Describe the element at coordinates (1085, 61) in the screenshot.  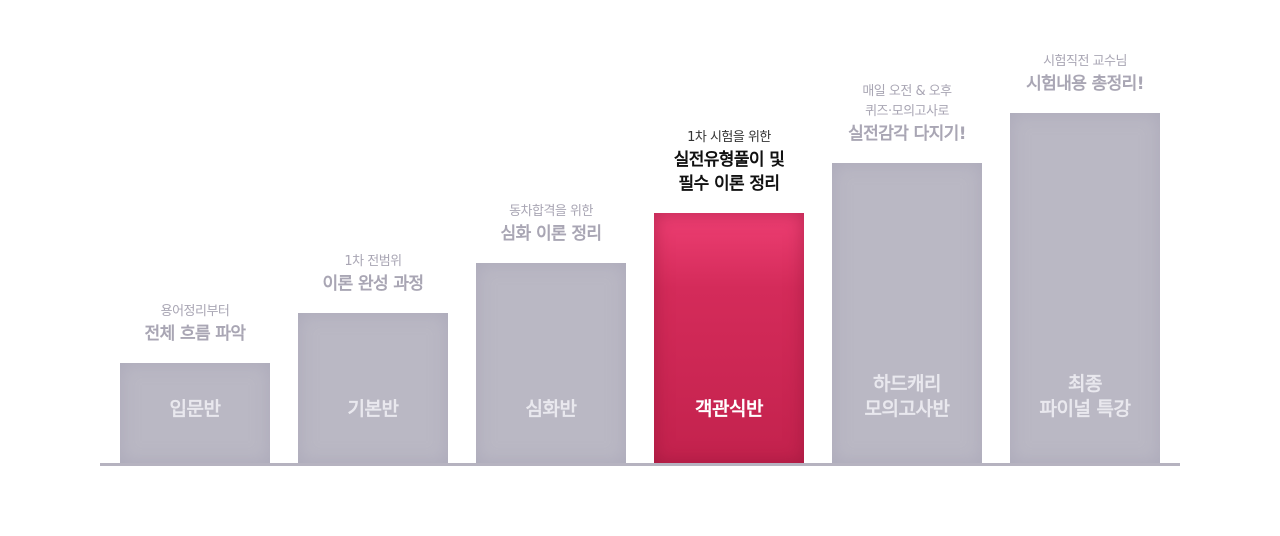
I see `step-final-subtitle: 시험직전 교수님` at that location.